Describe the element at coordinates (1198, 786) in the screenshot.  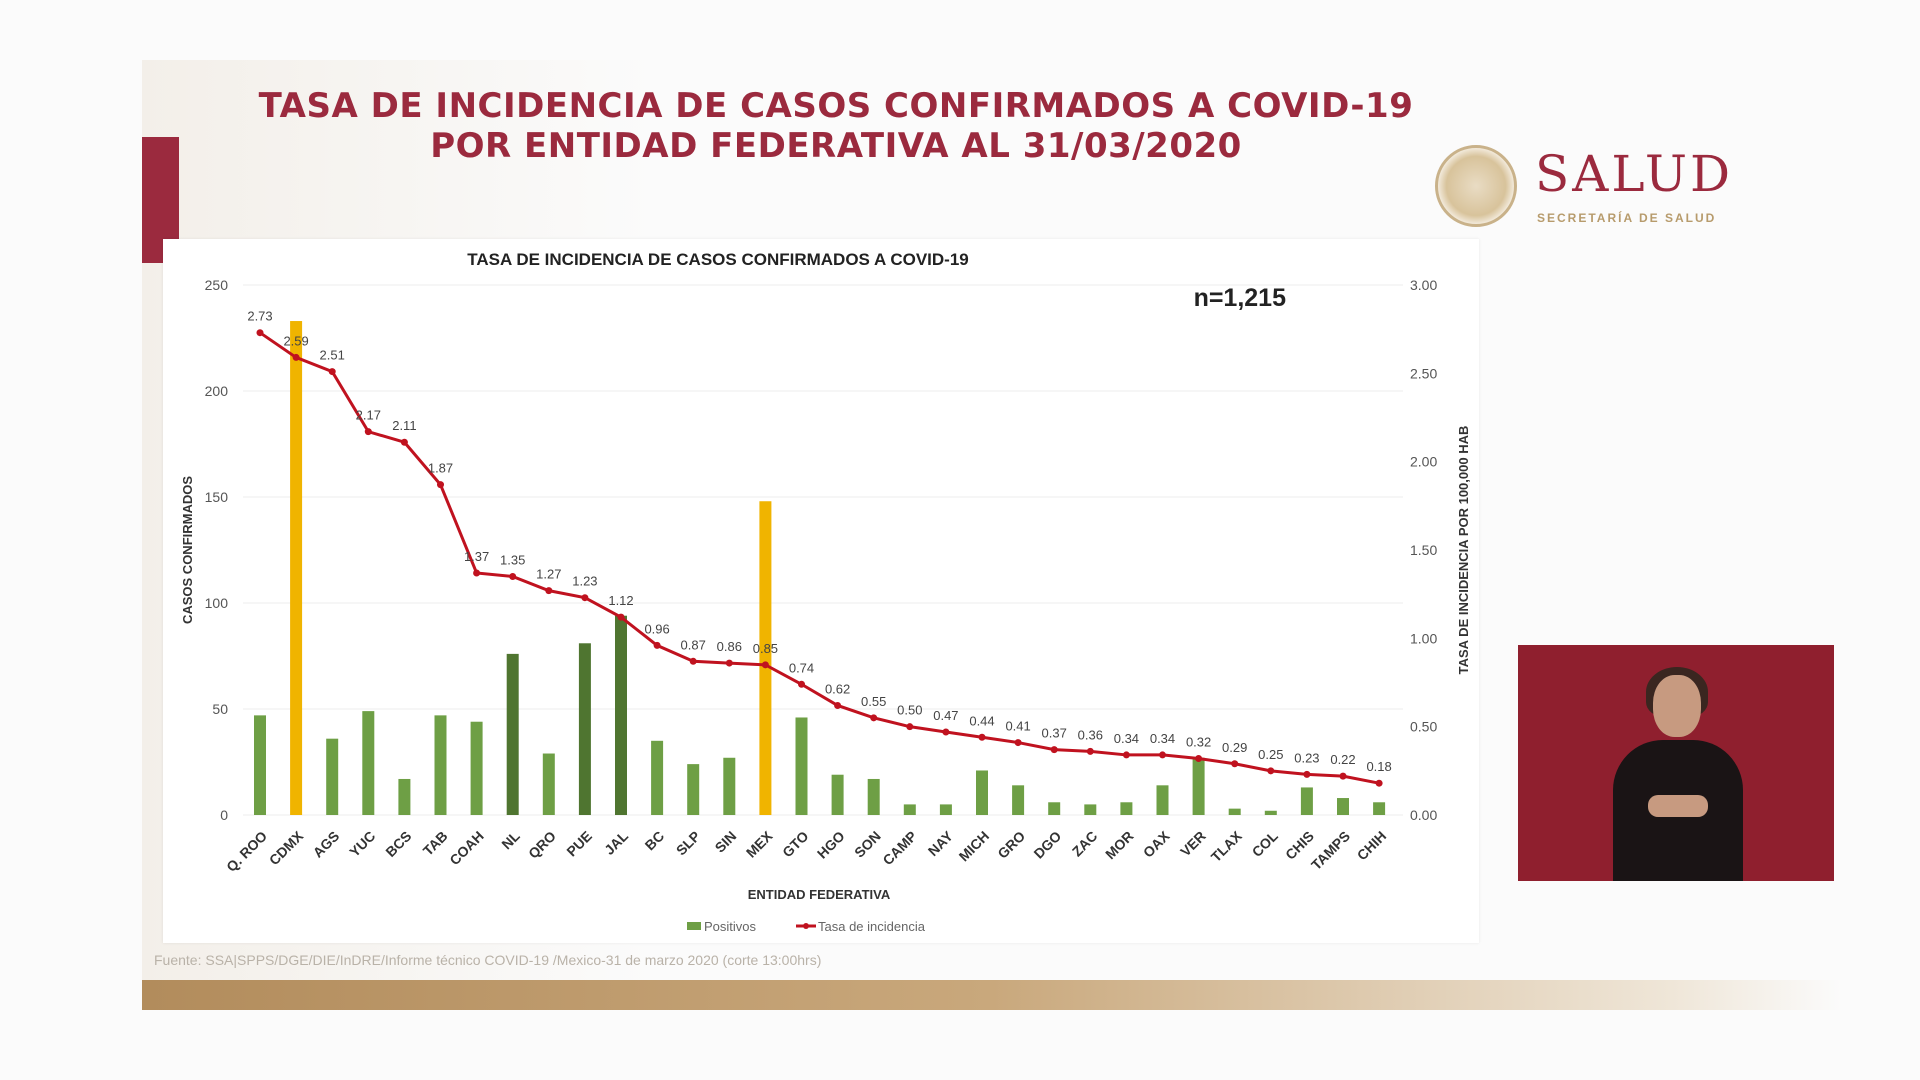
I see `bar-ver` at that location.